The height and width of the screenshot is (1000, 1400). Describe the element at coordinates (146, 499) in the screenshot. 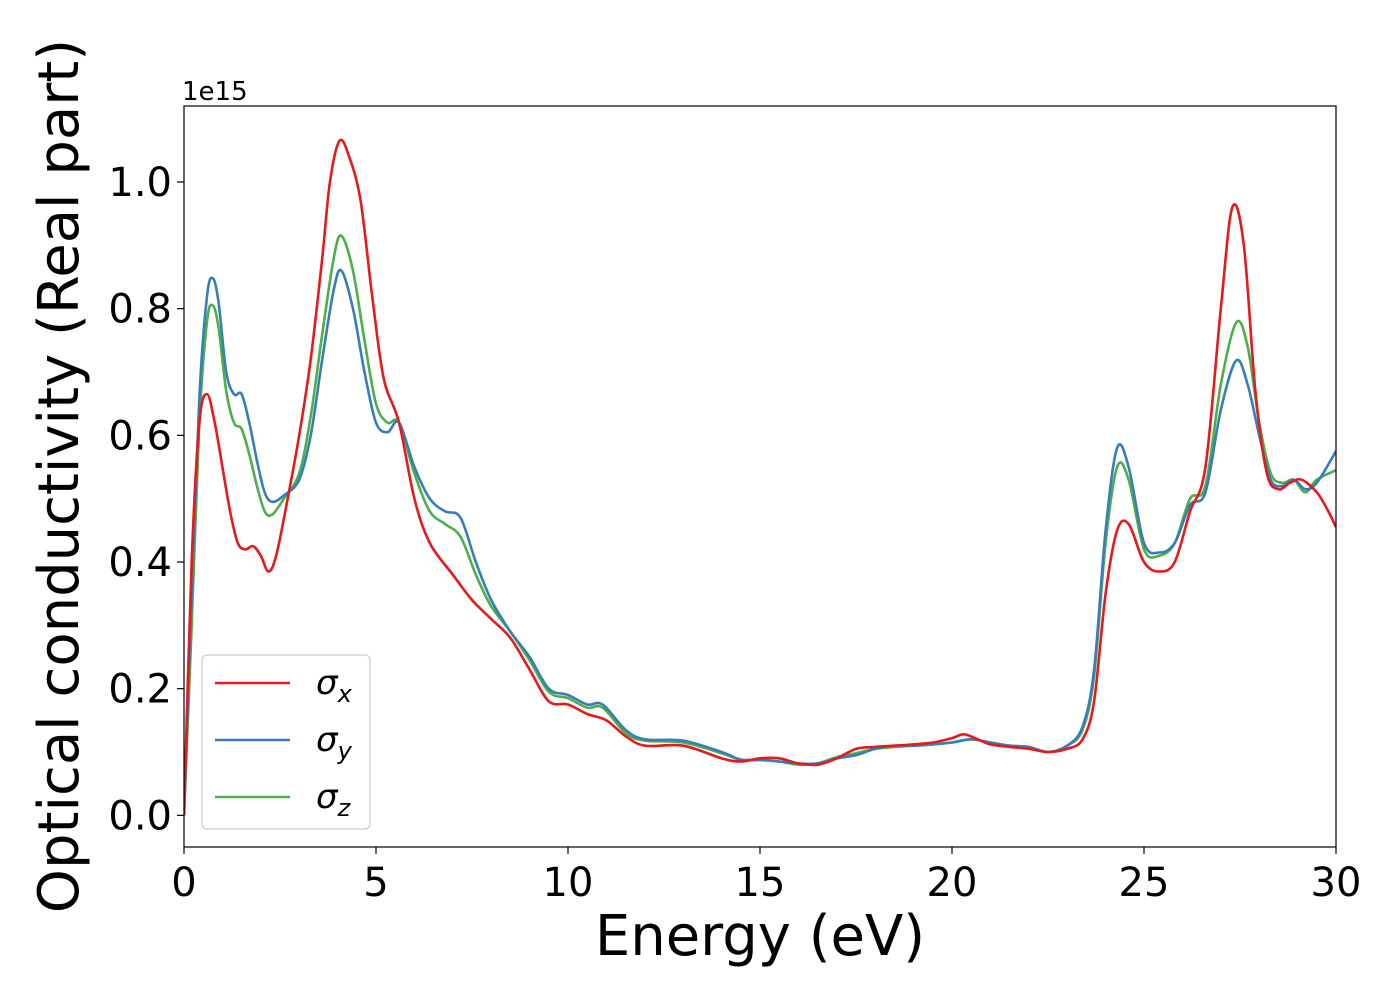

I see `y-axis-ticks: 0.0 0.2 0.4 0.6 0.8 1.0` at that location.